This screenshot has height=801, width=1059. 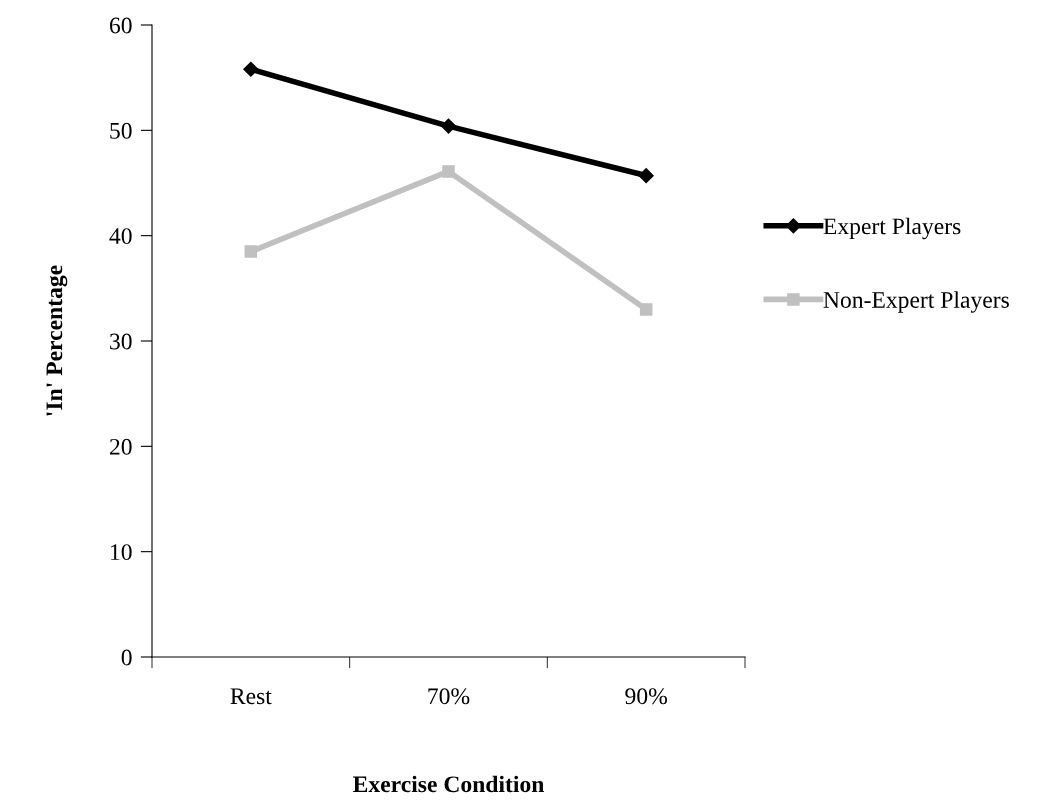 What do you see at coordinates (646, 696) in the screenshot?
I see `x-tick-label: 90%` at bounding box center [646, 696].